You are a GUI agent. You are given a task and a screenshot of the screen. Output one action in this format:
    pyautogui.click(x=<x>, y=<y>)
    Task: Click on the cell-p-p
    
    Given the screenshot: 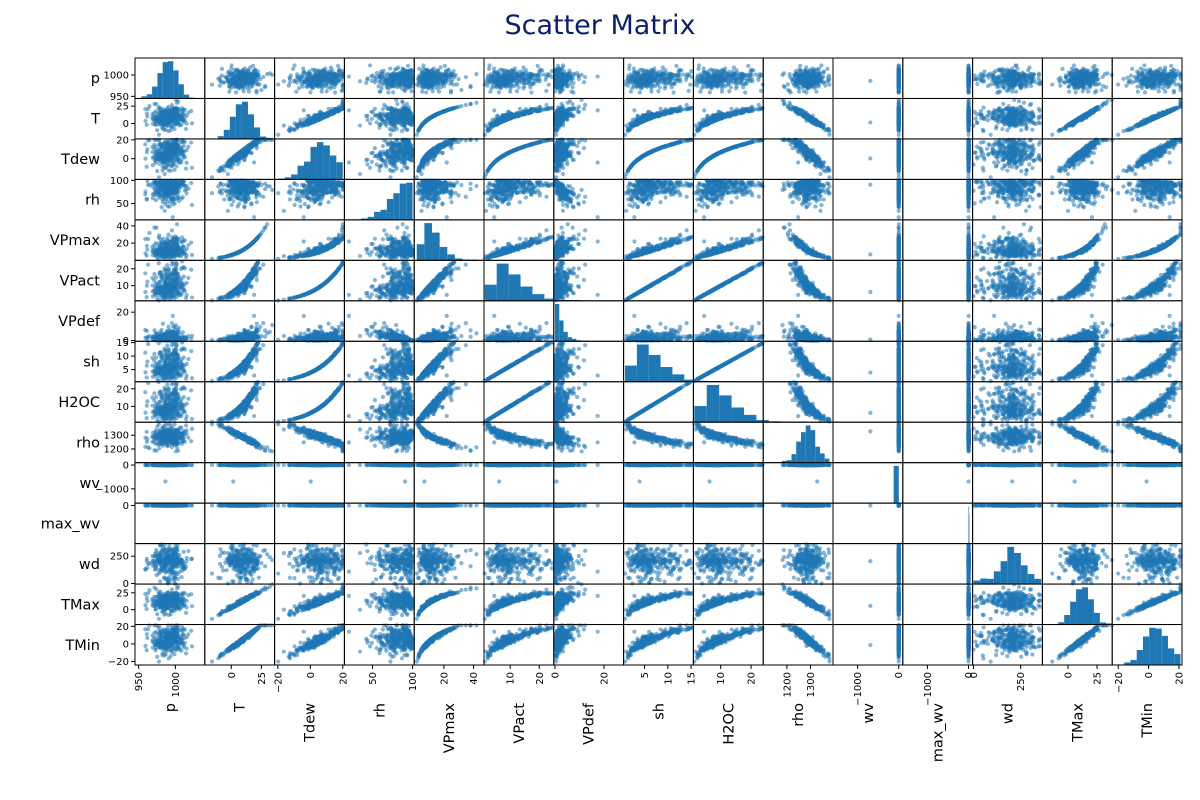 What is the action you would take?
    pyautogui.click(x=168, y=79)
    